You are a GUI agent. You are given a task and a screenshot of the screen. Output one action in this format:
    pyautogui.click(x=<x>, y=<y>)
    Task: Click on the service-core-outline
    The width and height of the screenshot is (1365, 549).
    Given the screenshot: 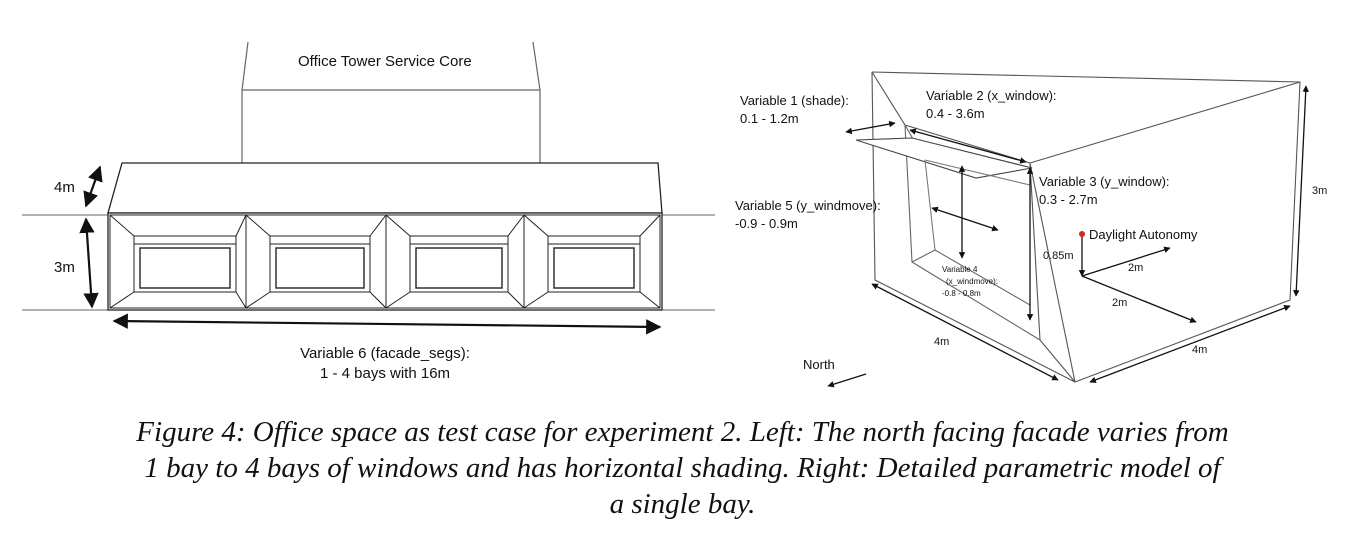 What is the action you would take?
    pyautogui.click(x=391, y=103)
    